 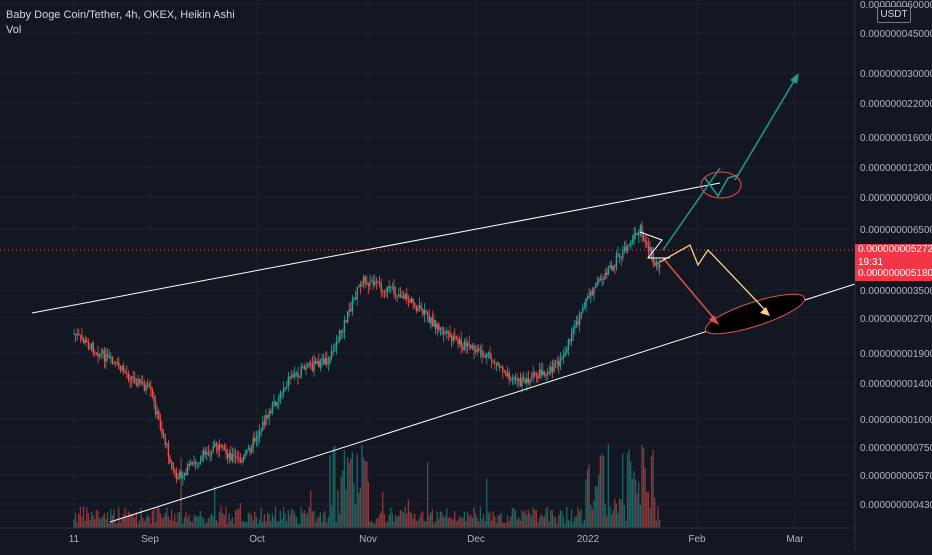 I want to click on open-price-tag: 0.000000005180, so click(x=893, y=274).